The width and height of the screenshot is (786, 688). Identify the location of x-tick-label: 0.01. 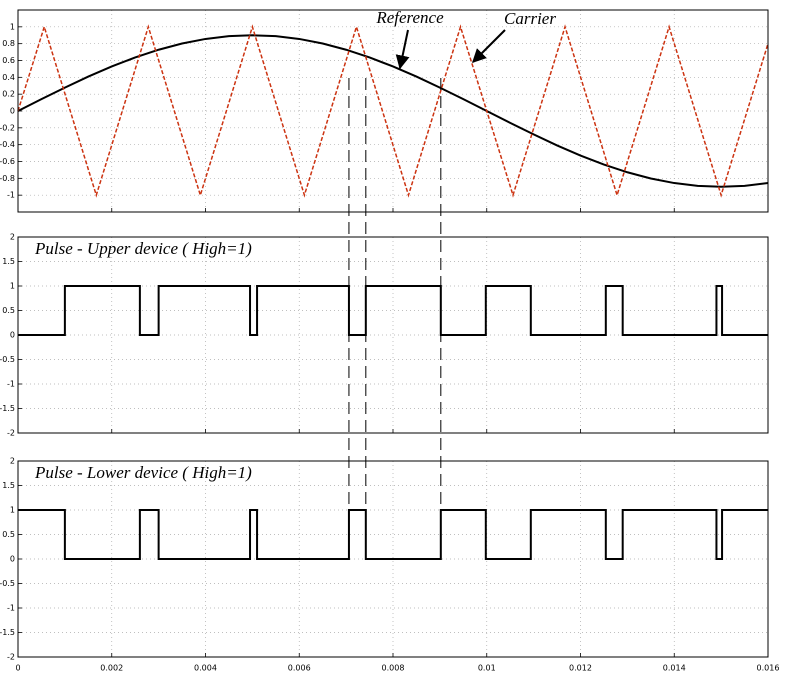
(487, 668).